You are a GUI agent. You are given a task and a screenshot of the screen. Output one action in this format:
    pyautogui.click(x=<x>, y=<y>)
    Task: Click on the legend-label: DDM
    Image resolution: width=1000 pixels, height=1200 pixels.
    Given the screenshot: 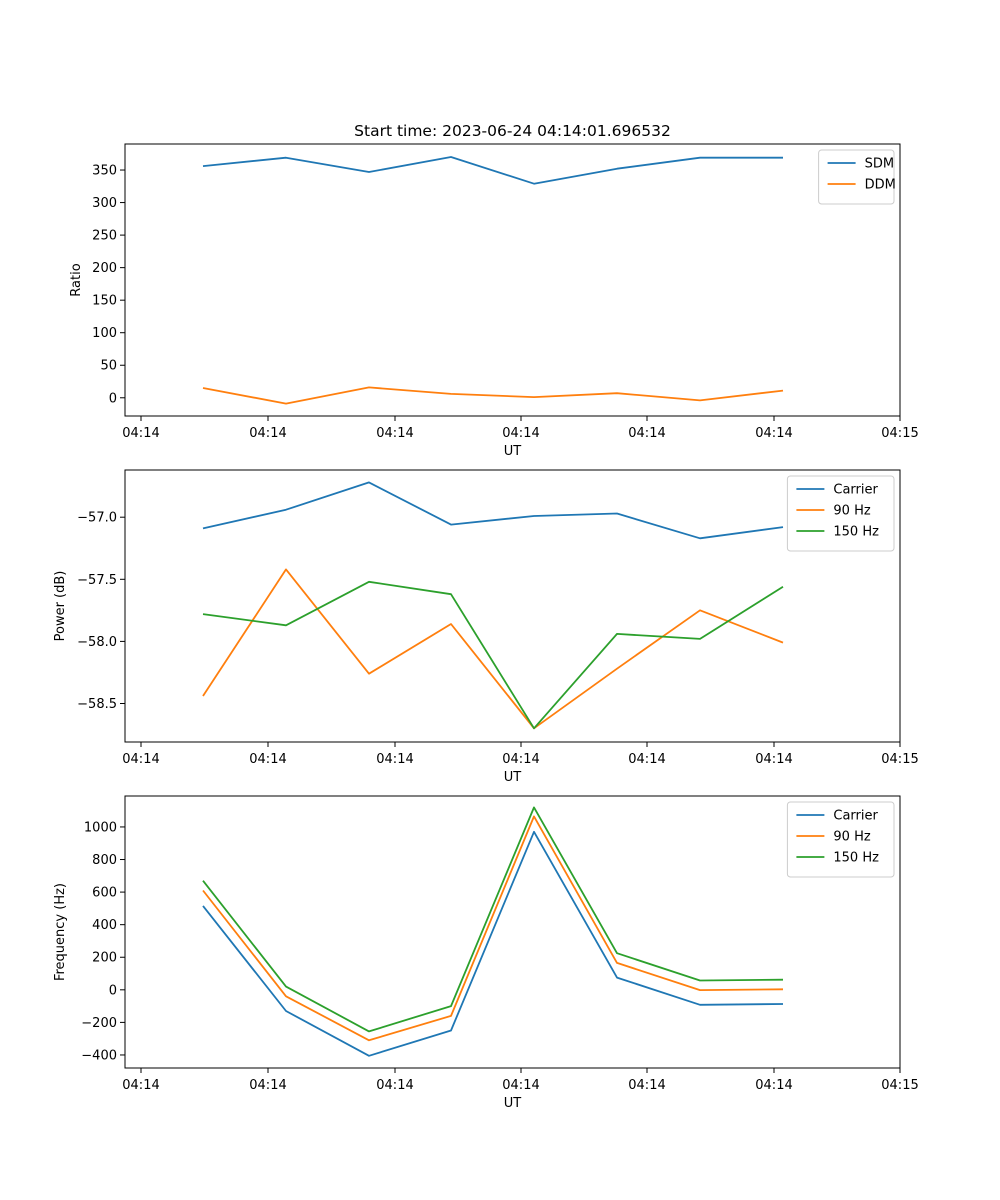 What is the action you would take?
    pyautogui.click(x=880, y=185)
    